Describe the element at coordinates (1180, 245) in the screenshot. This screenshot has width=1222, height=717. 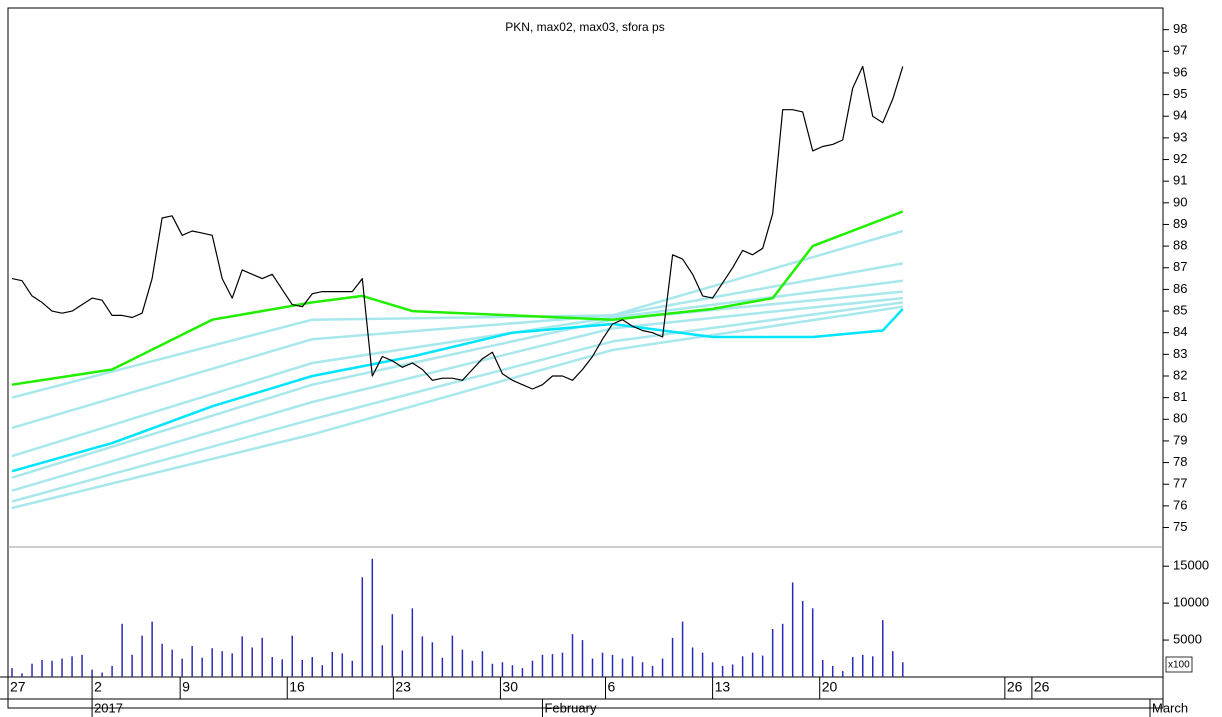
I see `y-tick-label: 88` at that location.